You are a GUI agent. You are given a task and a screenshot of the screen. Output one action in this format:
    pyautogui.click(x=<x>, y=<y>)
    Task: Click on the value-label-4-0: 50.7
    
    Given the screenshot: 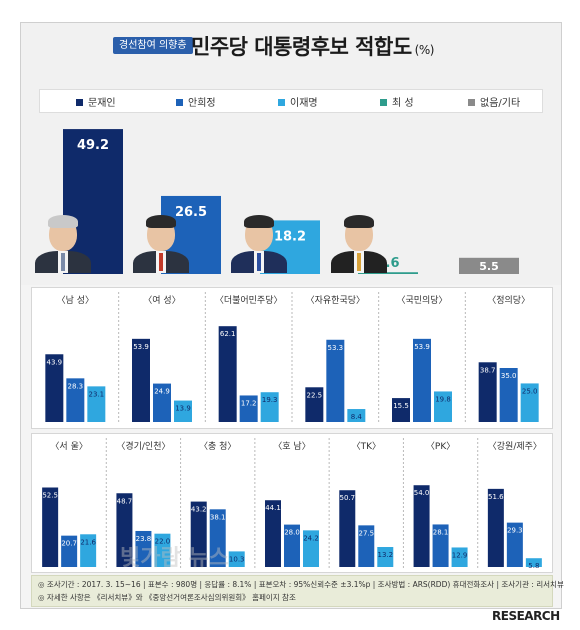 What is the action you would take?
    pyautogui.click(x=347, y=498)
    